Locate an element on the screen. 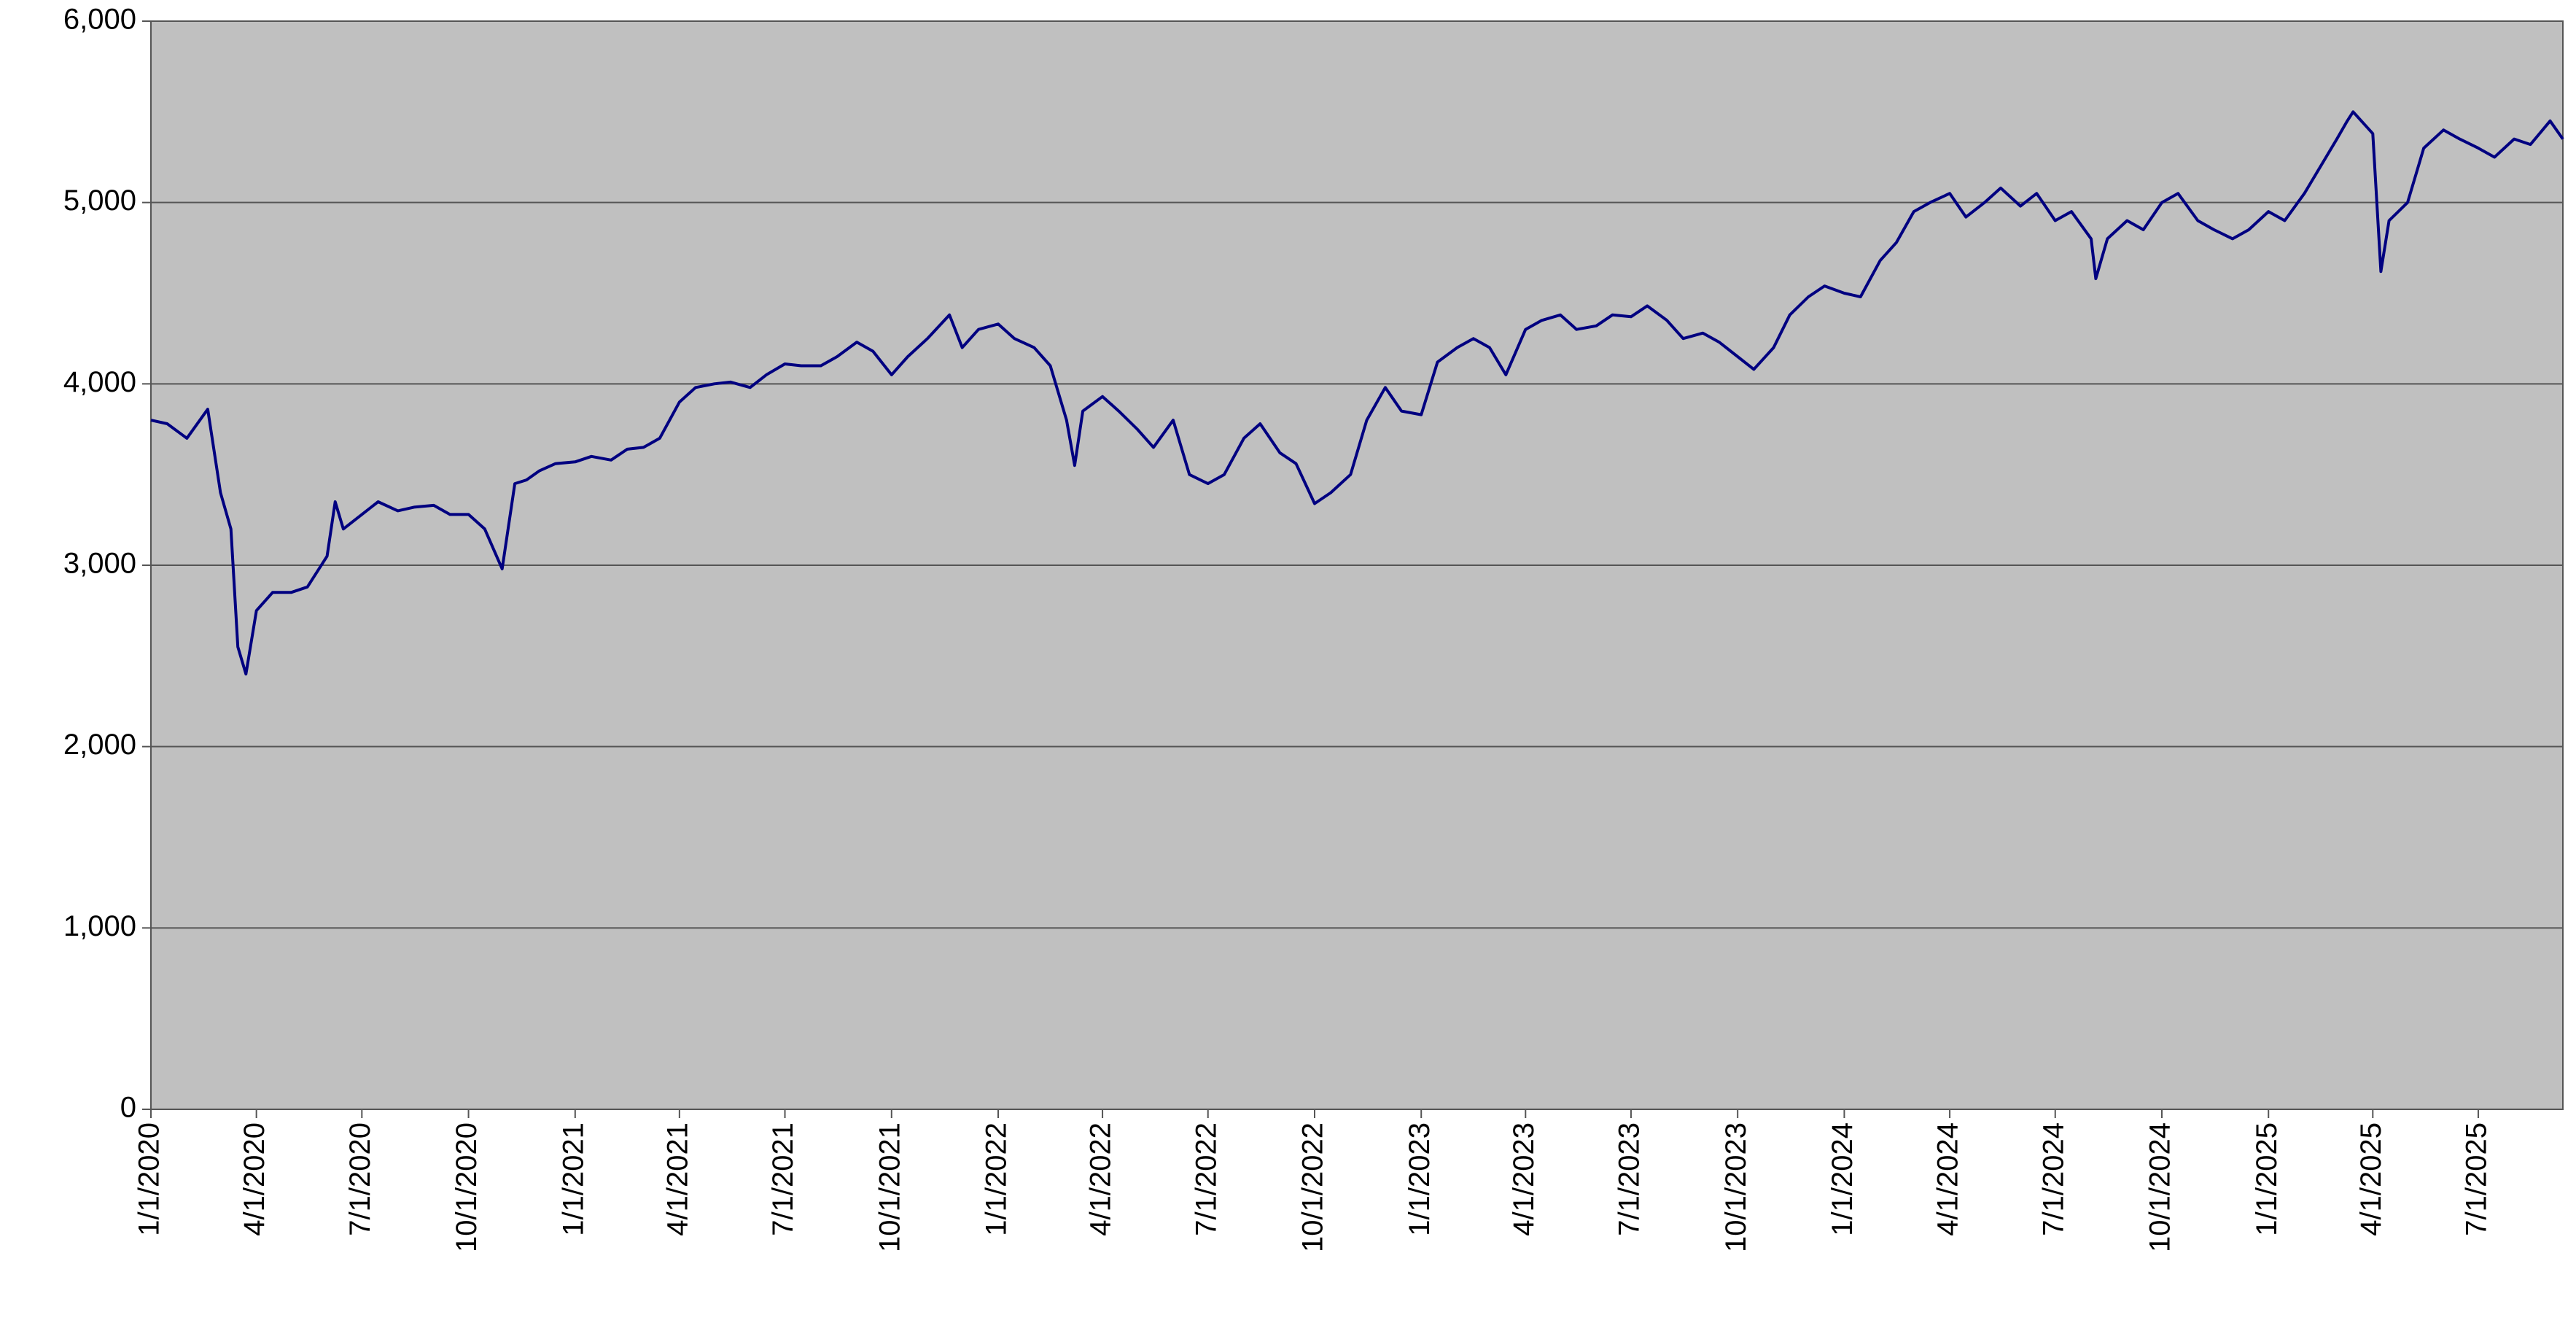 This screenshot has height=1323, width=2576. y-tick-label: 6,000 is located at coordinates (99, 20).